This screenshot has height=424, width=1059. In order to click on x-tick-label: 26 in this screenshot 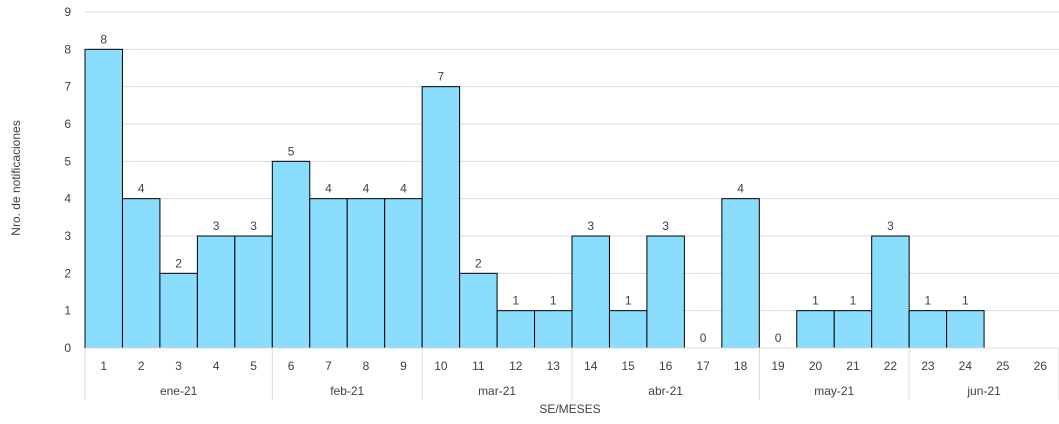, I will do `click(1041, 366)`.